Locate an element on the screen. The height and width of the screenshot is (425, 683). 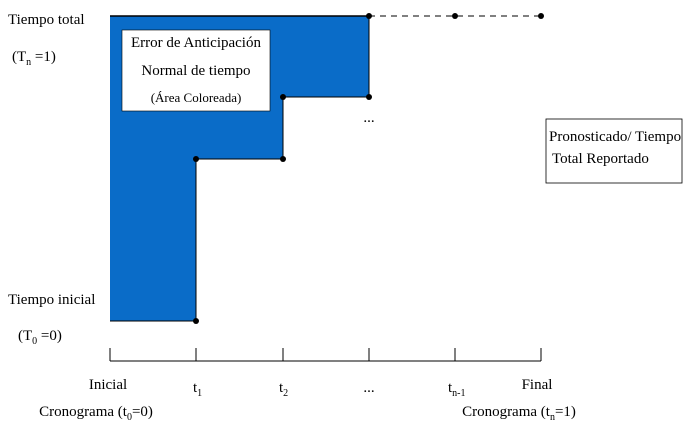
legend-box is located at coordinates (614, 151).